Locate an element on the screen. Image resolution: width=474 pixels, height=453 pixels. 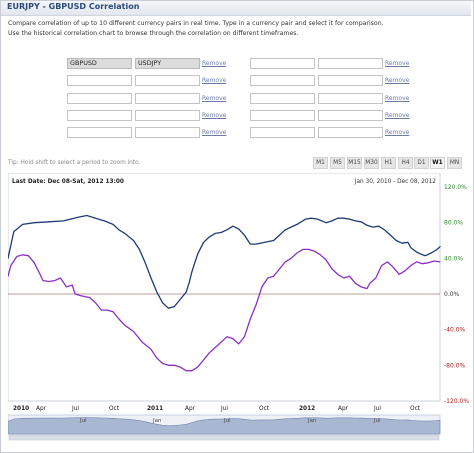
pair-7-second-currency is located at coordinates (350, 80).